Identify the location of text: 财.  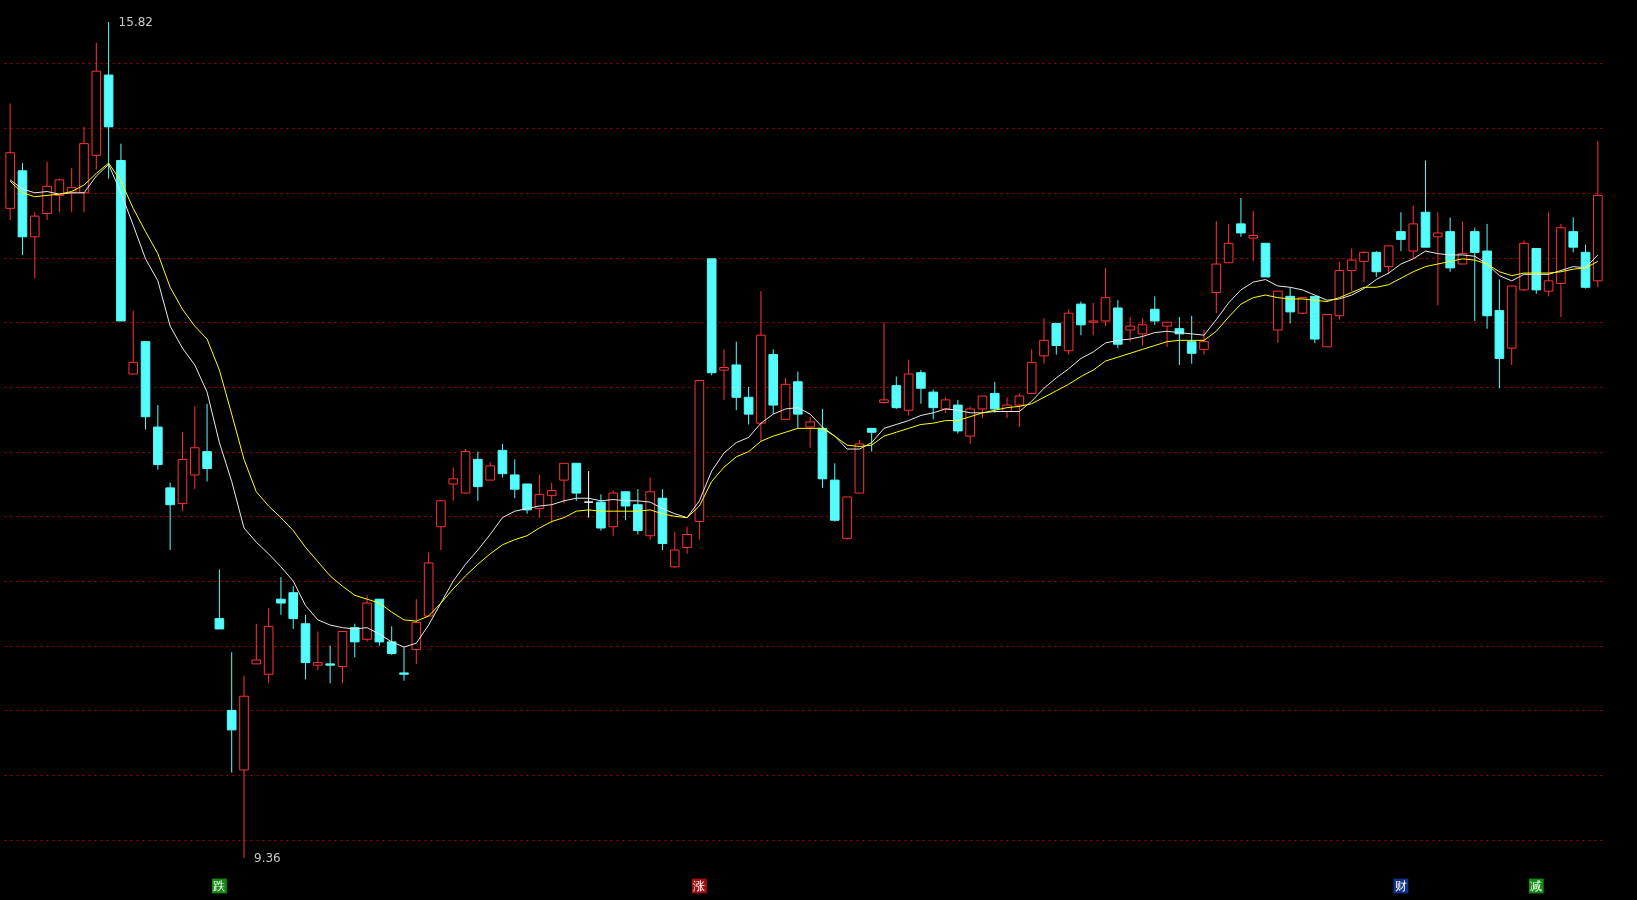
(1400, 886).